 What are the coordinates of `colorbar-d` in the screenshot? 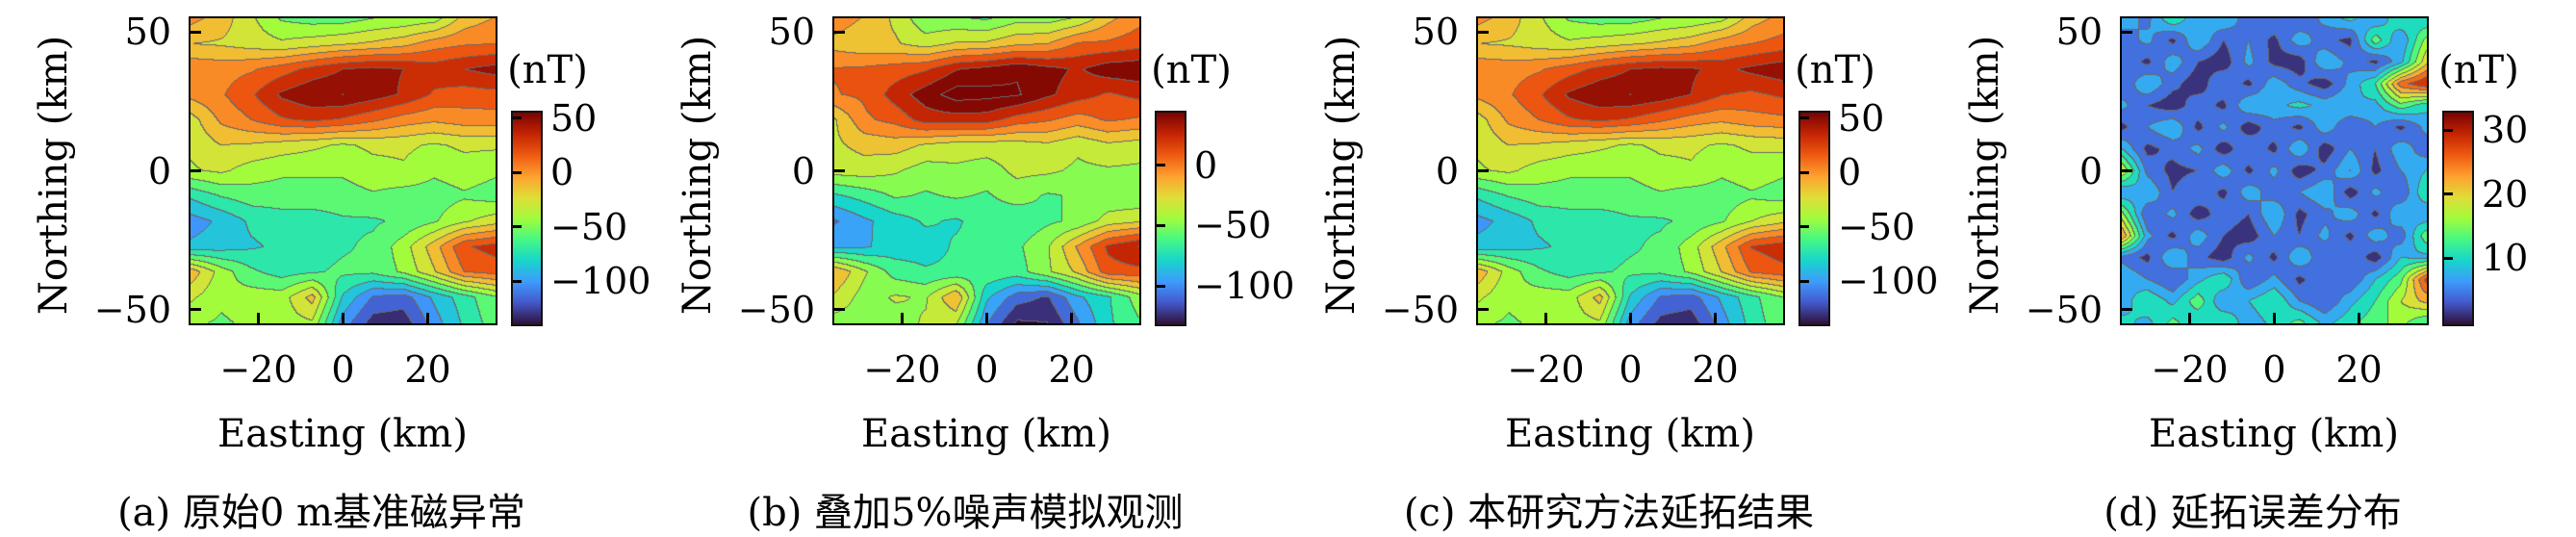 It's located at (2458, 218).